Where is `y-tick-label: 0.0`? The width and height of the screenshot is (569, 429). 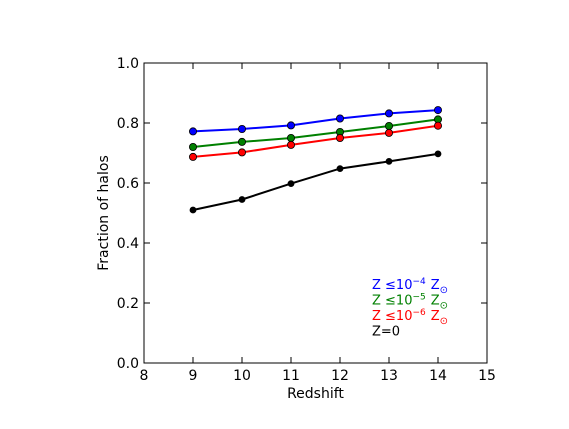 y-tick-label: 0.0 is located at coordinates (128, 364).